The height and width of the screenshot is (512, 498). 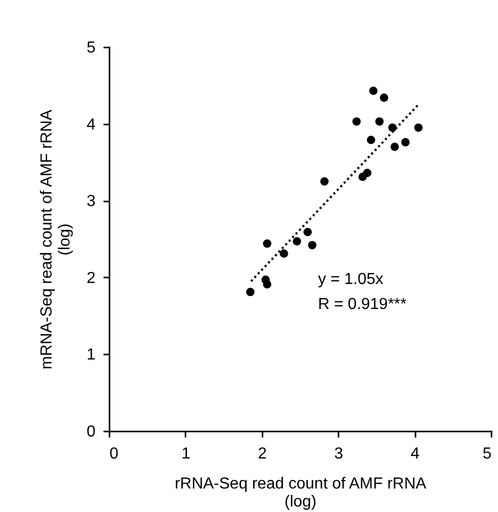 I want to click on y-axis-title: mRNA-Seq read count of AMF rRNA (log), so click(x=56, y=239).